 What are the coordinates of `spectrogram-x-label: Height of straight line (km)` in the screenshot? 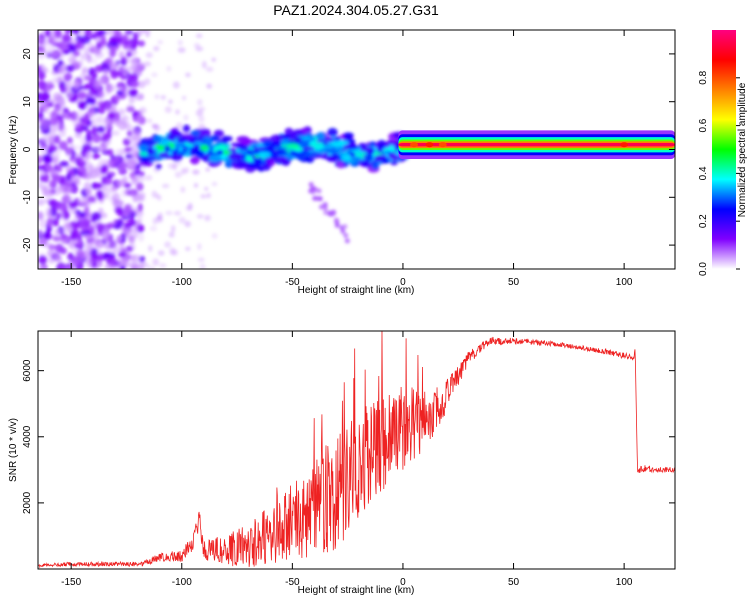 It's located at (356, 290).